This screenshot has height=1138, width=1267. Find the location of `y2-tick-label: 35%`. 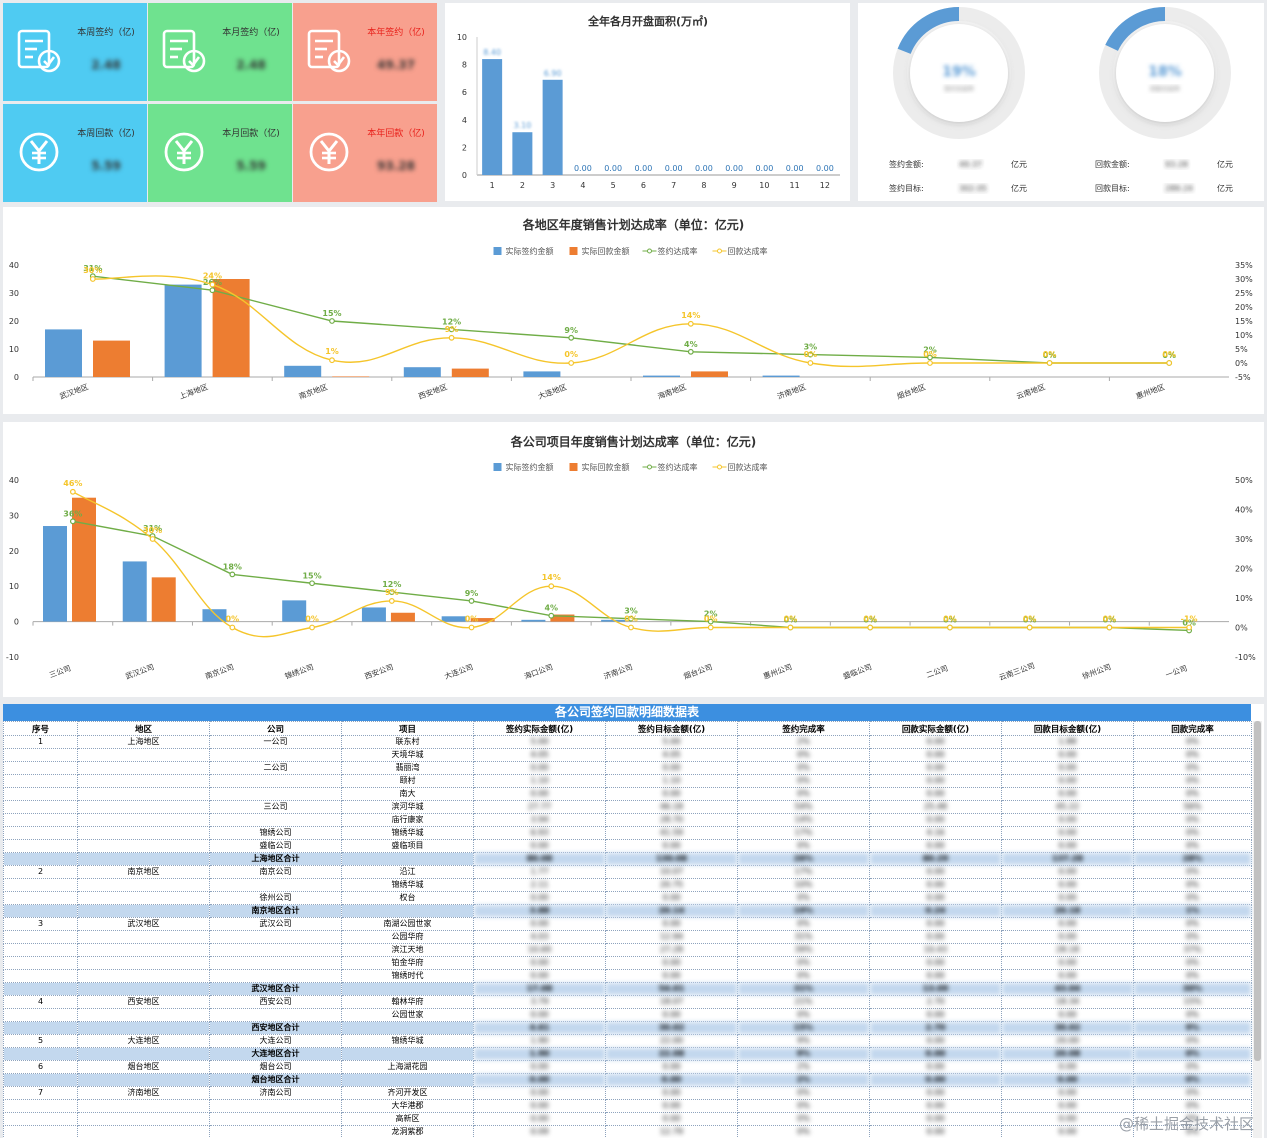

y2-tick-label: 35% is located at coordinates (1244, 265).